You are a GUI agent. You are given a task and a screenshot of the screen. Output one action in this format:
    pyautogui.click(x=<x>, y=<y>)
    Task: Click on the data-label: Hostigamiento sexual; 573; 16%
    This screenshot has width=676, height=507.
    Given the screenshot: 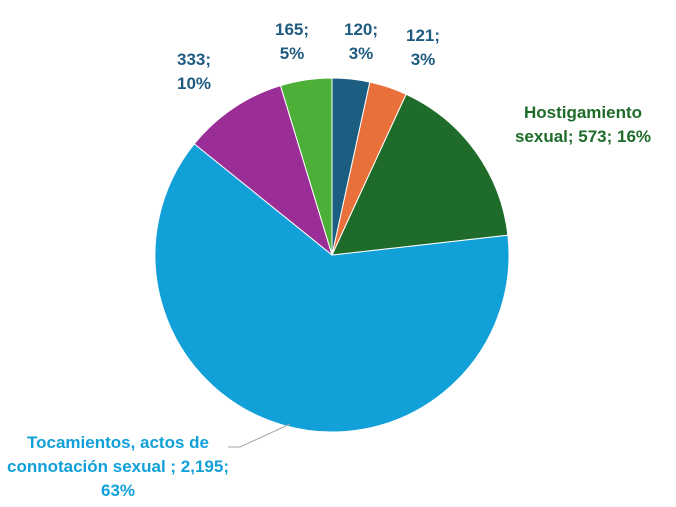 What is the action you would take?
    pyautogui.click(x=583, y=124)
    